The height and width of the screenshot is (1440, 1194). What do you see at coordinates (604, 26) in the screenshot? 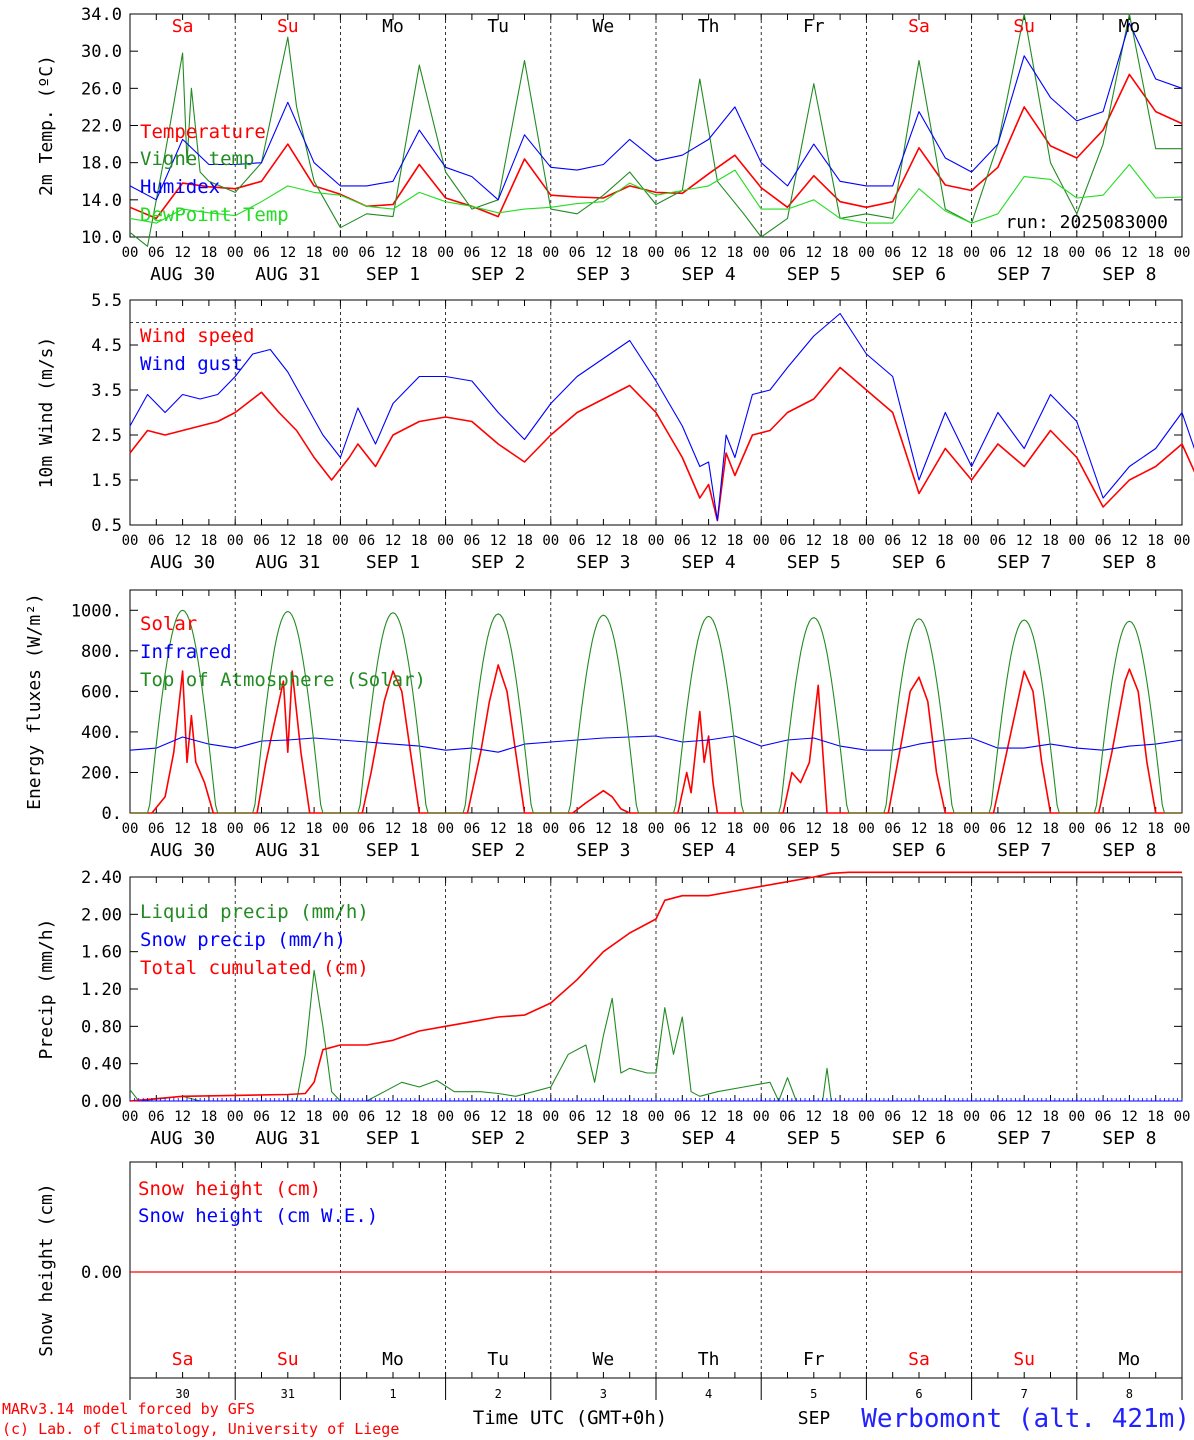
I see `weekday-label: We` at bounding box center [604, 26].